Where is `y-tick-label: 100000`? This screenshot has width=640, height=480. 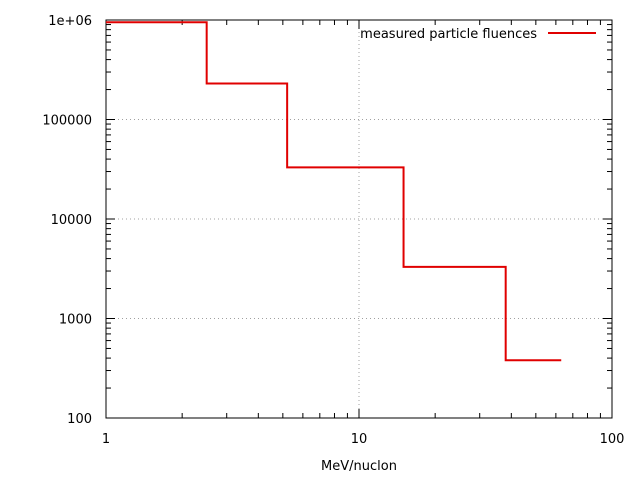
y-tick-label: 100000 is located at coordinates (67, 121).